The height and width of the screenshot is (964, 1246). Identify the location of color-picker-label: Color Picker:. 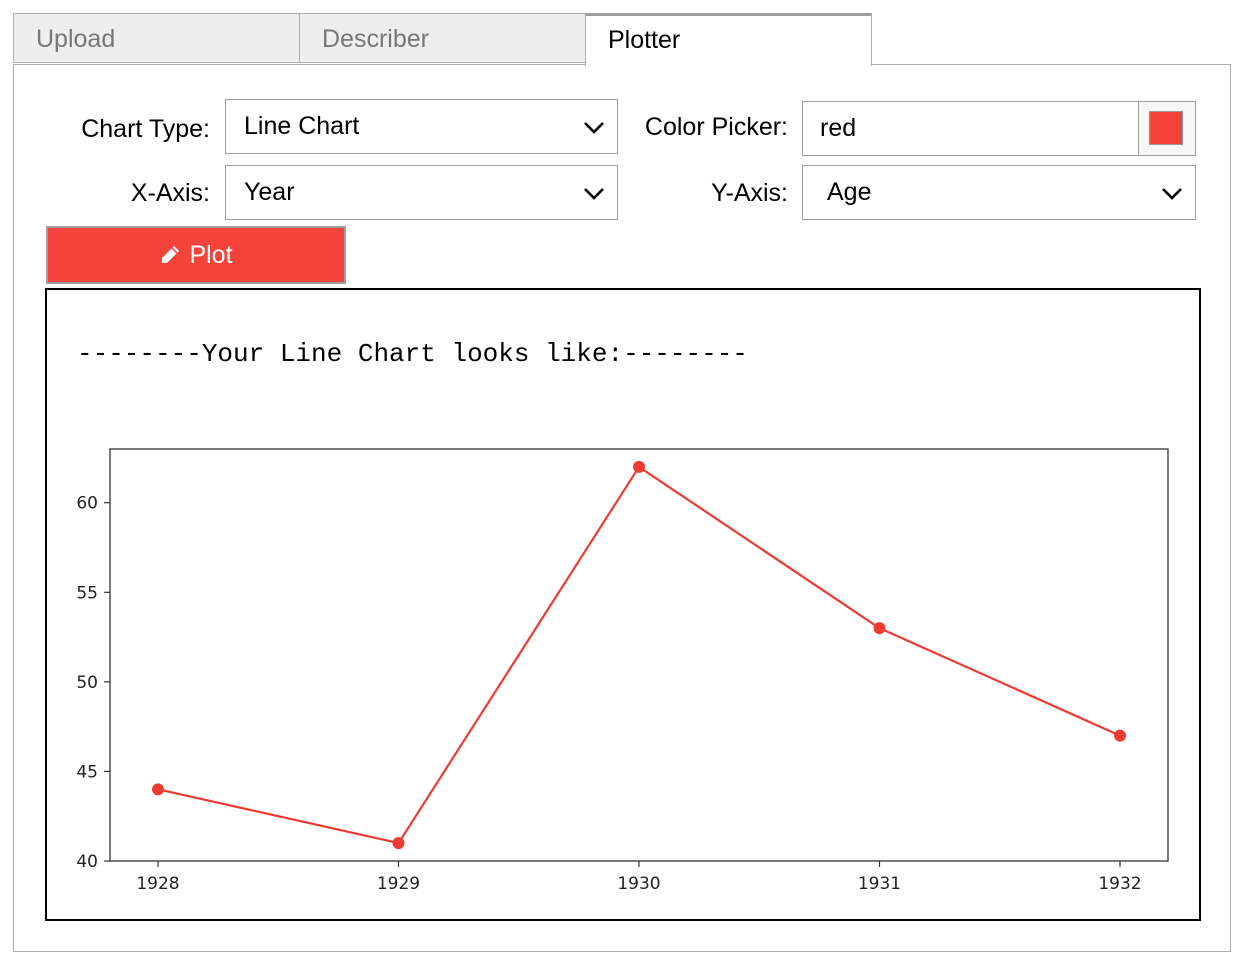
(716, 127).